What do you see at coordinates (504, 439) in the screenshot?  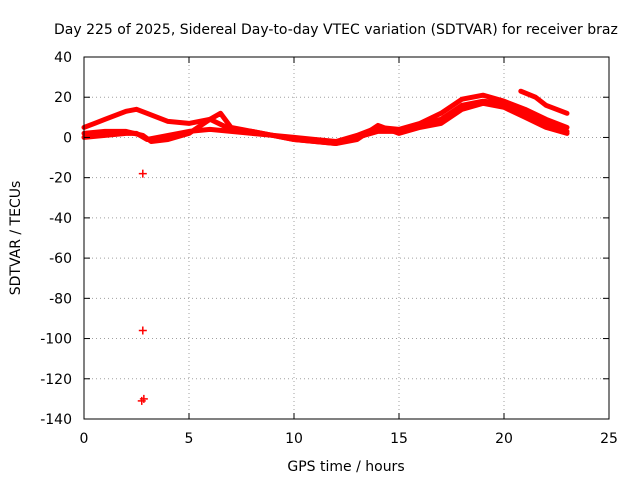 I see `x-tick-label: 20` at bounding box center [504, 439].